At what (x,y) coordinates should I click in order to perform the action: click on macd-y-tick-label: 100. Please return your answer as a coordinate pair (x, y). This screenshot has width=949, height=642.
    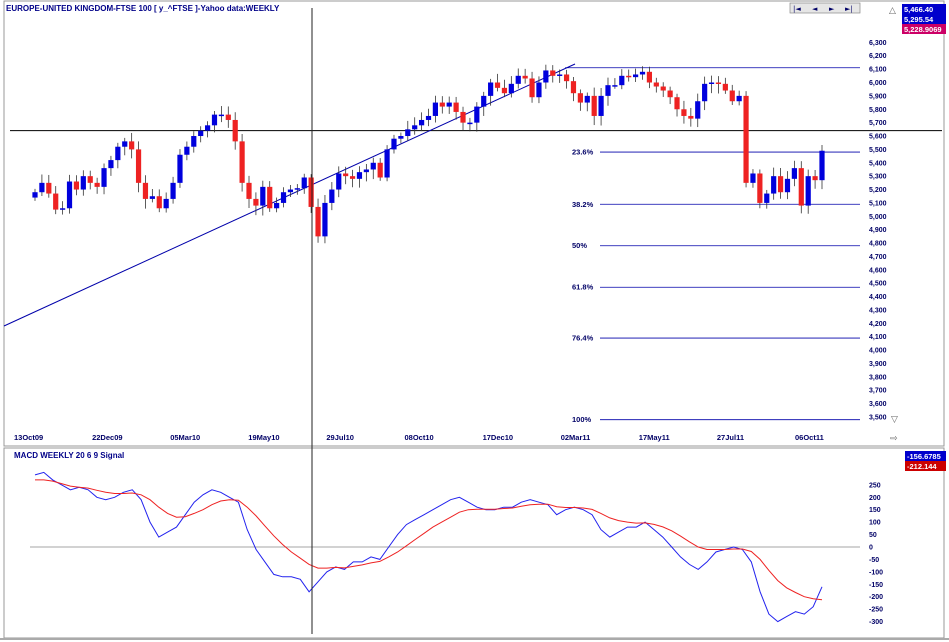
    Looking at the image, I should click on (875, 523).